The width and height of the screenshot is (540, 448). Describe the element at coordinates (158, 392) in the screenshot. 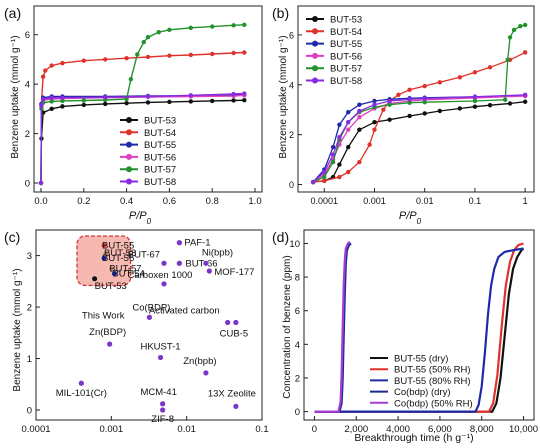

I see `scatter-label: MCM-41` at that location.